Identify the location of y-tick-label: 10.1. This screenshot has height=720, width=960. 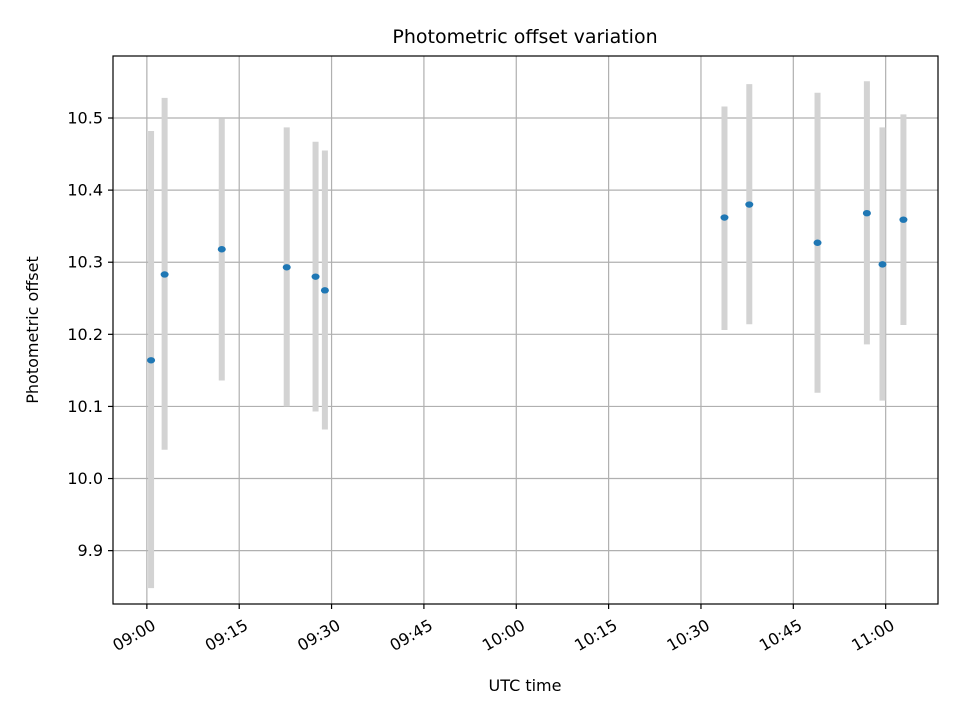
(85, 406).